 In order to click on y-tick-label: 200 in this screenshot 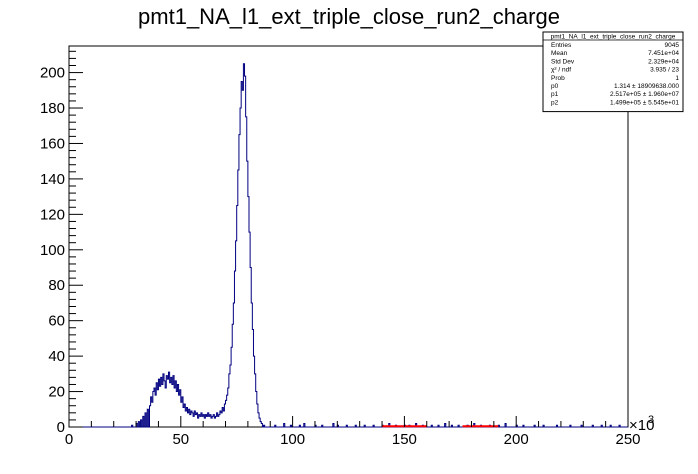, I will do `click(52, 73)`.